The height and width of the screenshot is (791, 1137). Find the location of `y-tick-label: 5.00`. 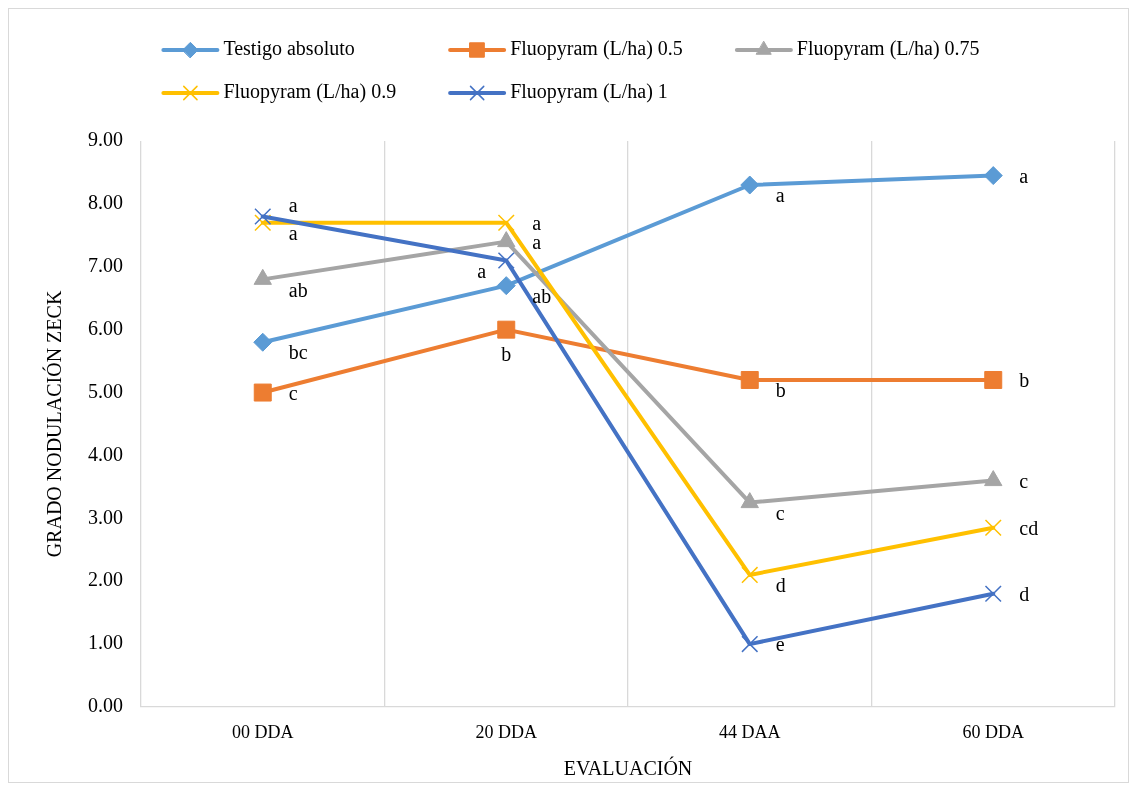

y-tick-label: 5.00 is located at coordinates (105, 390).